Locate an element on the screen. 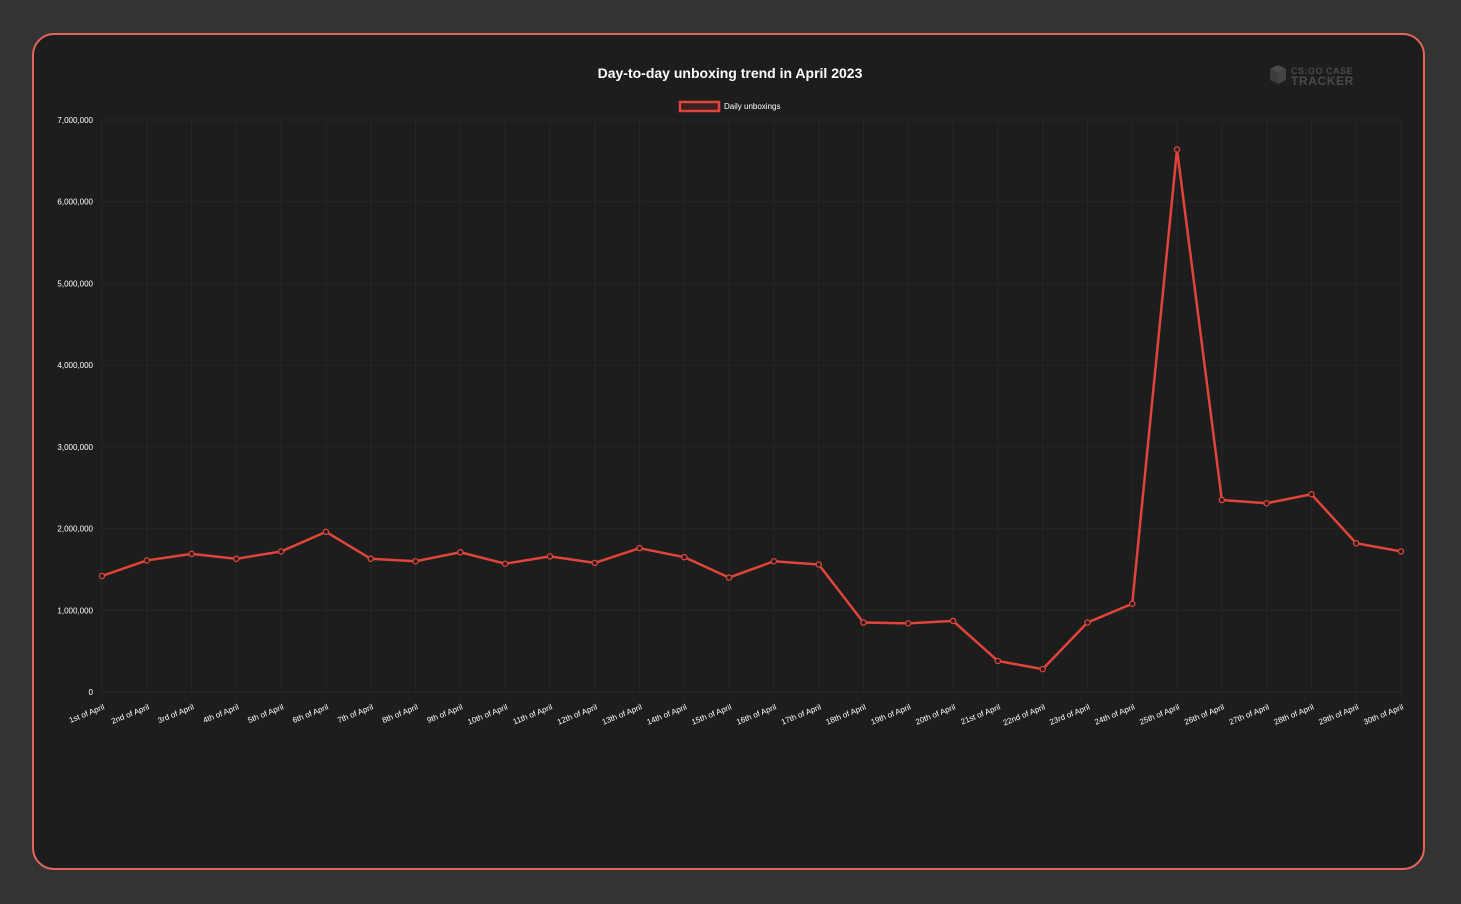 This screenshot has height=904, width=1461. x-tick-label: 8th of April is located at coordinates (400, 713).